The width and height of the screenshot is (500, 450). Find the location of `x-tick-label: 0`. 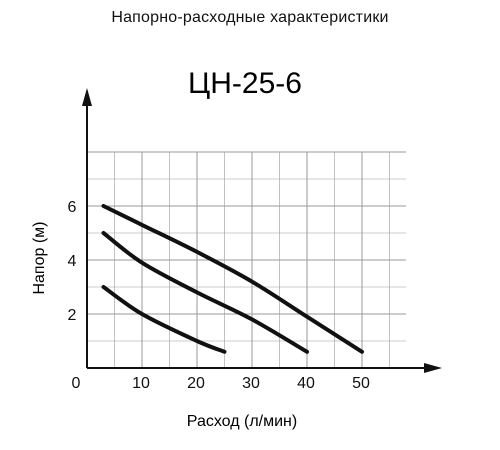

x-tick-label: 0 is located at coordinates (76, 383).